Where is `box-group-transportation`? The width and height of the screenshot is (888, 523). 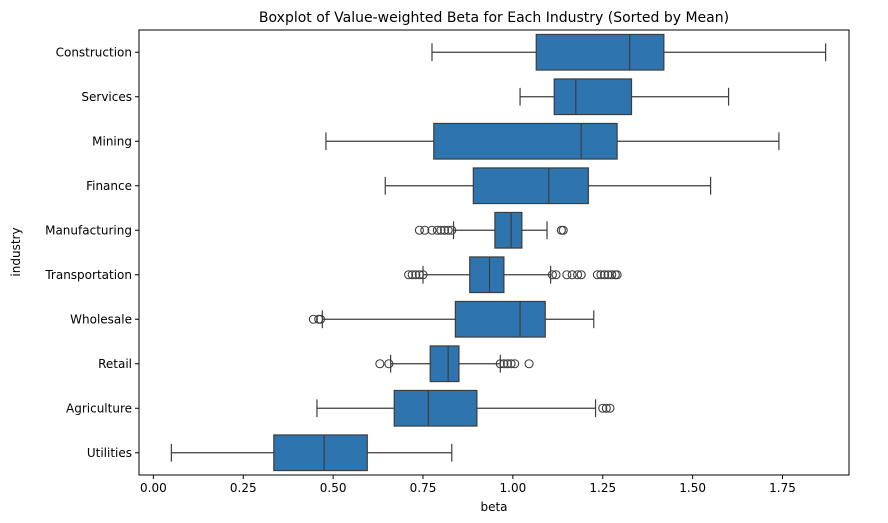
box-group-transportation is located at coordinates (513, 275).